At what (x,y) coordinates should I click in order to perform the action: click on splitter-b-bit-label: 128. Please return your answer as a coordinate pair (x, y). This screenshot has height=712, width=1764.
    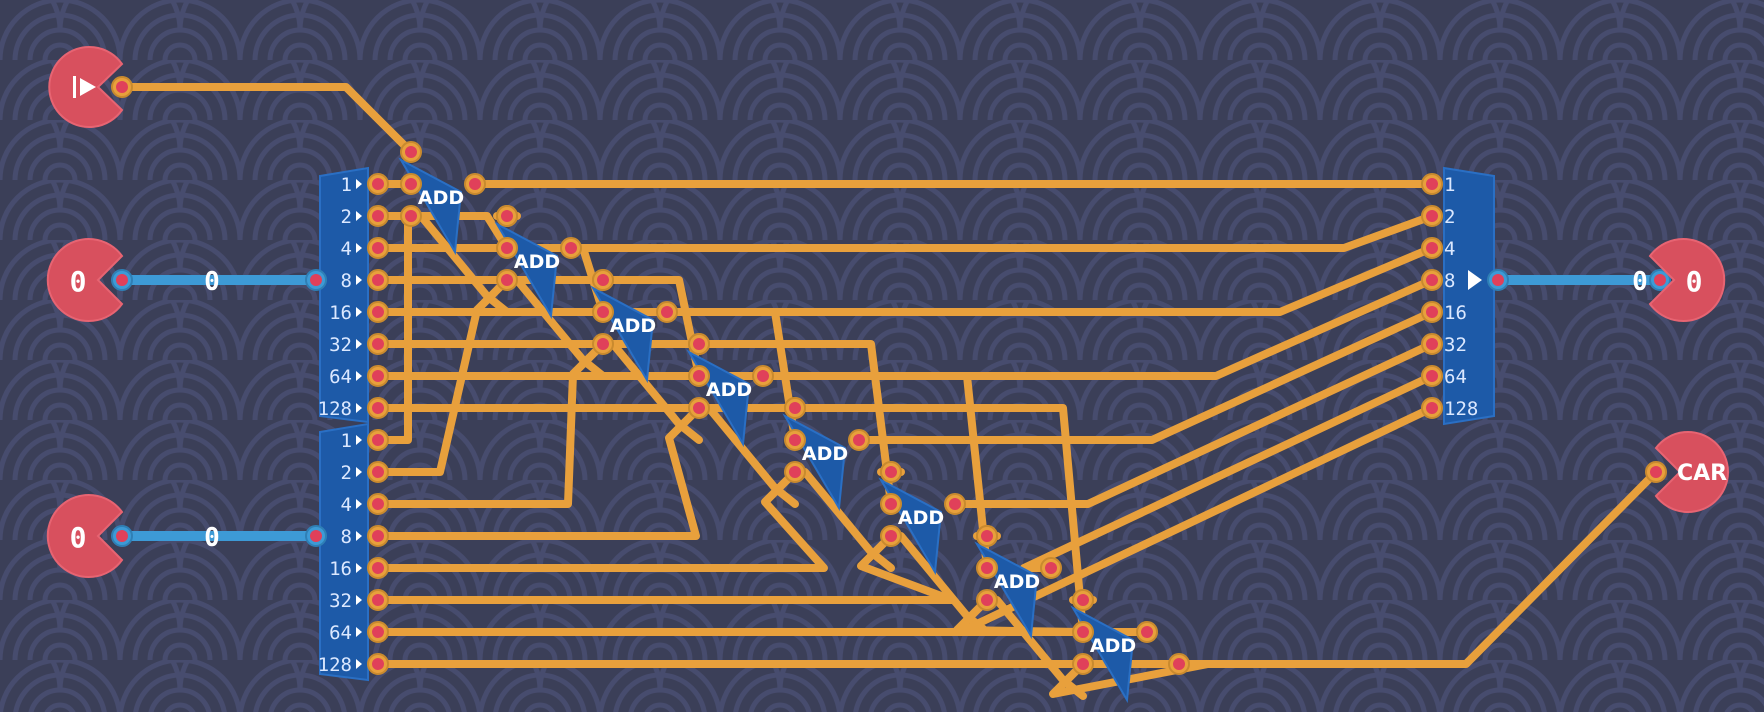
    Looking at the image, I should click on (335, 665).